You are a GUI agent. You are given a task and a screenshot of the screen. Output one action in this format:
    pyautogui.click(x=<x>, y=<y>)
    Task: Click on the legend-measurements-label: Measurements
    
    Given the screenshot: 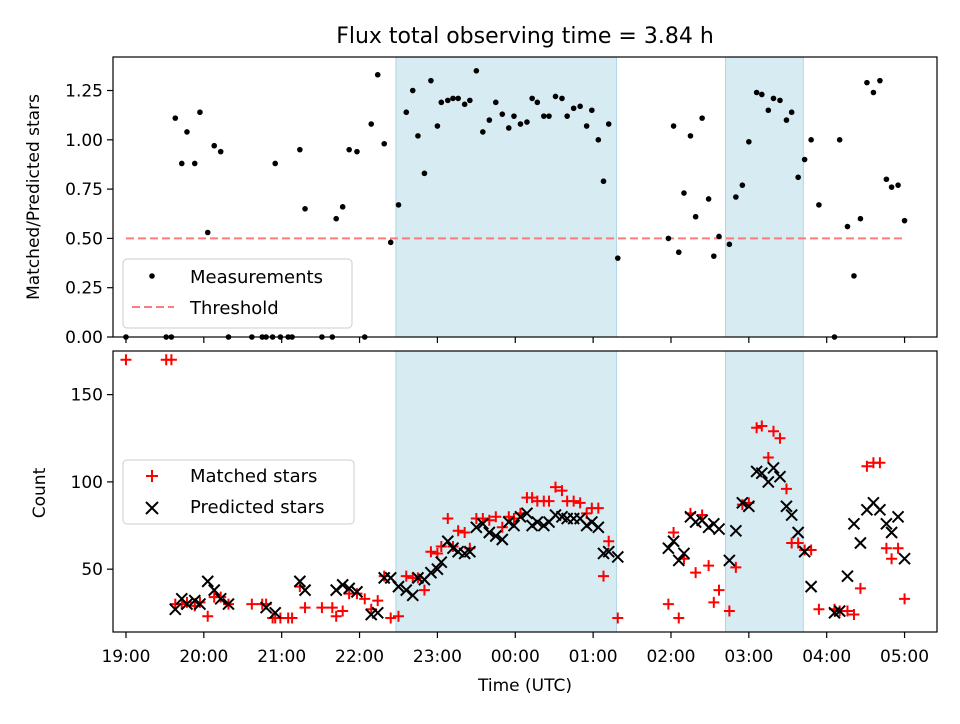 What is the action you would take?
    pyautogui.click(x=256, y=277)
    